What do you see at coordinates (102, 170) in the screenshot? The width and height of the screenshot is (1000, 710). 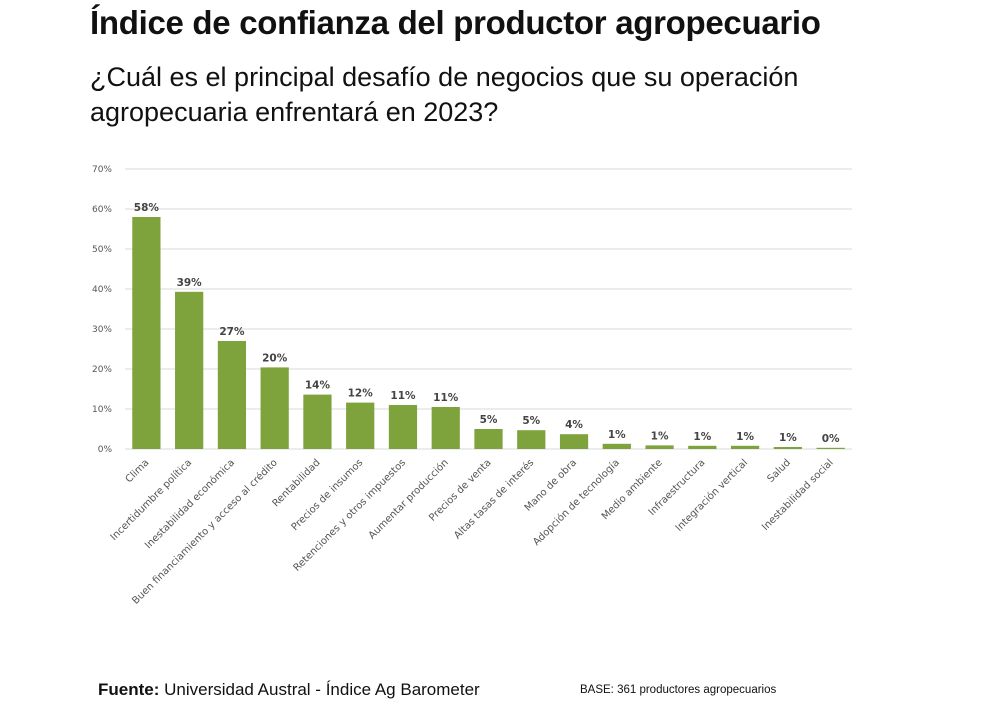 I see `y-tick-label: 70%` at bounding box center [102, 170].